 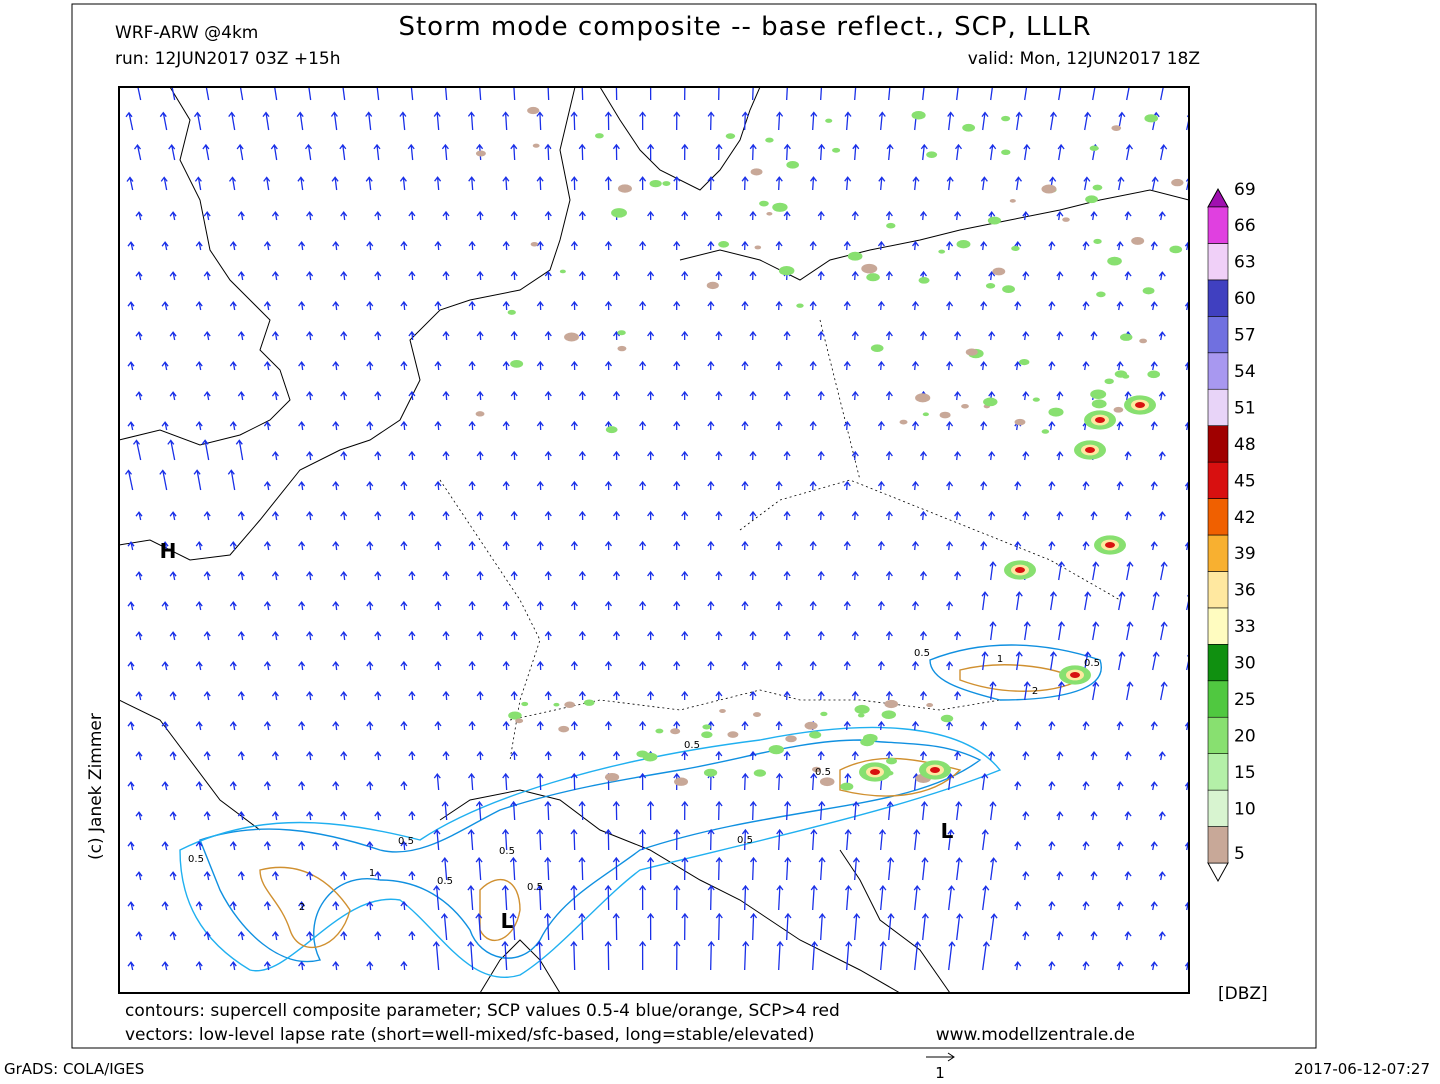 I want to click on colorbar-label: 57, so click(x=1245, y=336).